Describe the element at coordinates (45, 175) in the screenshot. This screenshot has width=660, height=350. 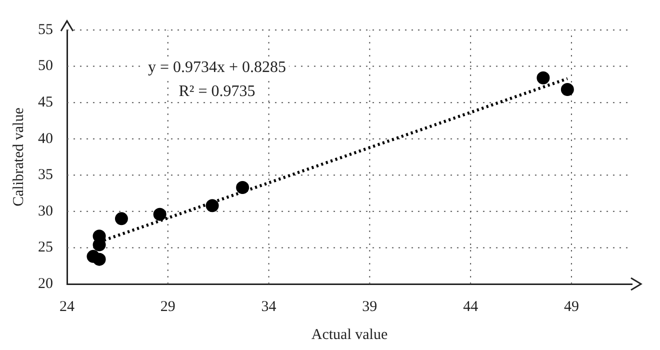
I see `y-tick-label: 35` at that location.